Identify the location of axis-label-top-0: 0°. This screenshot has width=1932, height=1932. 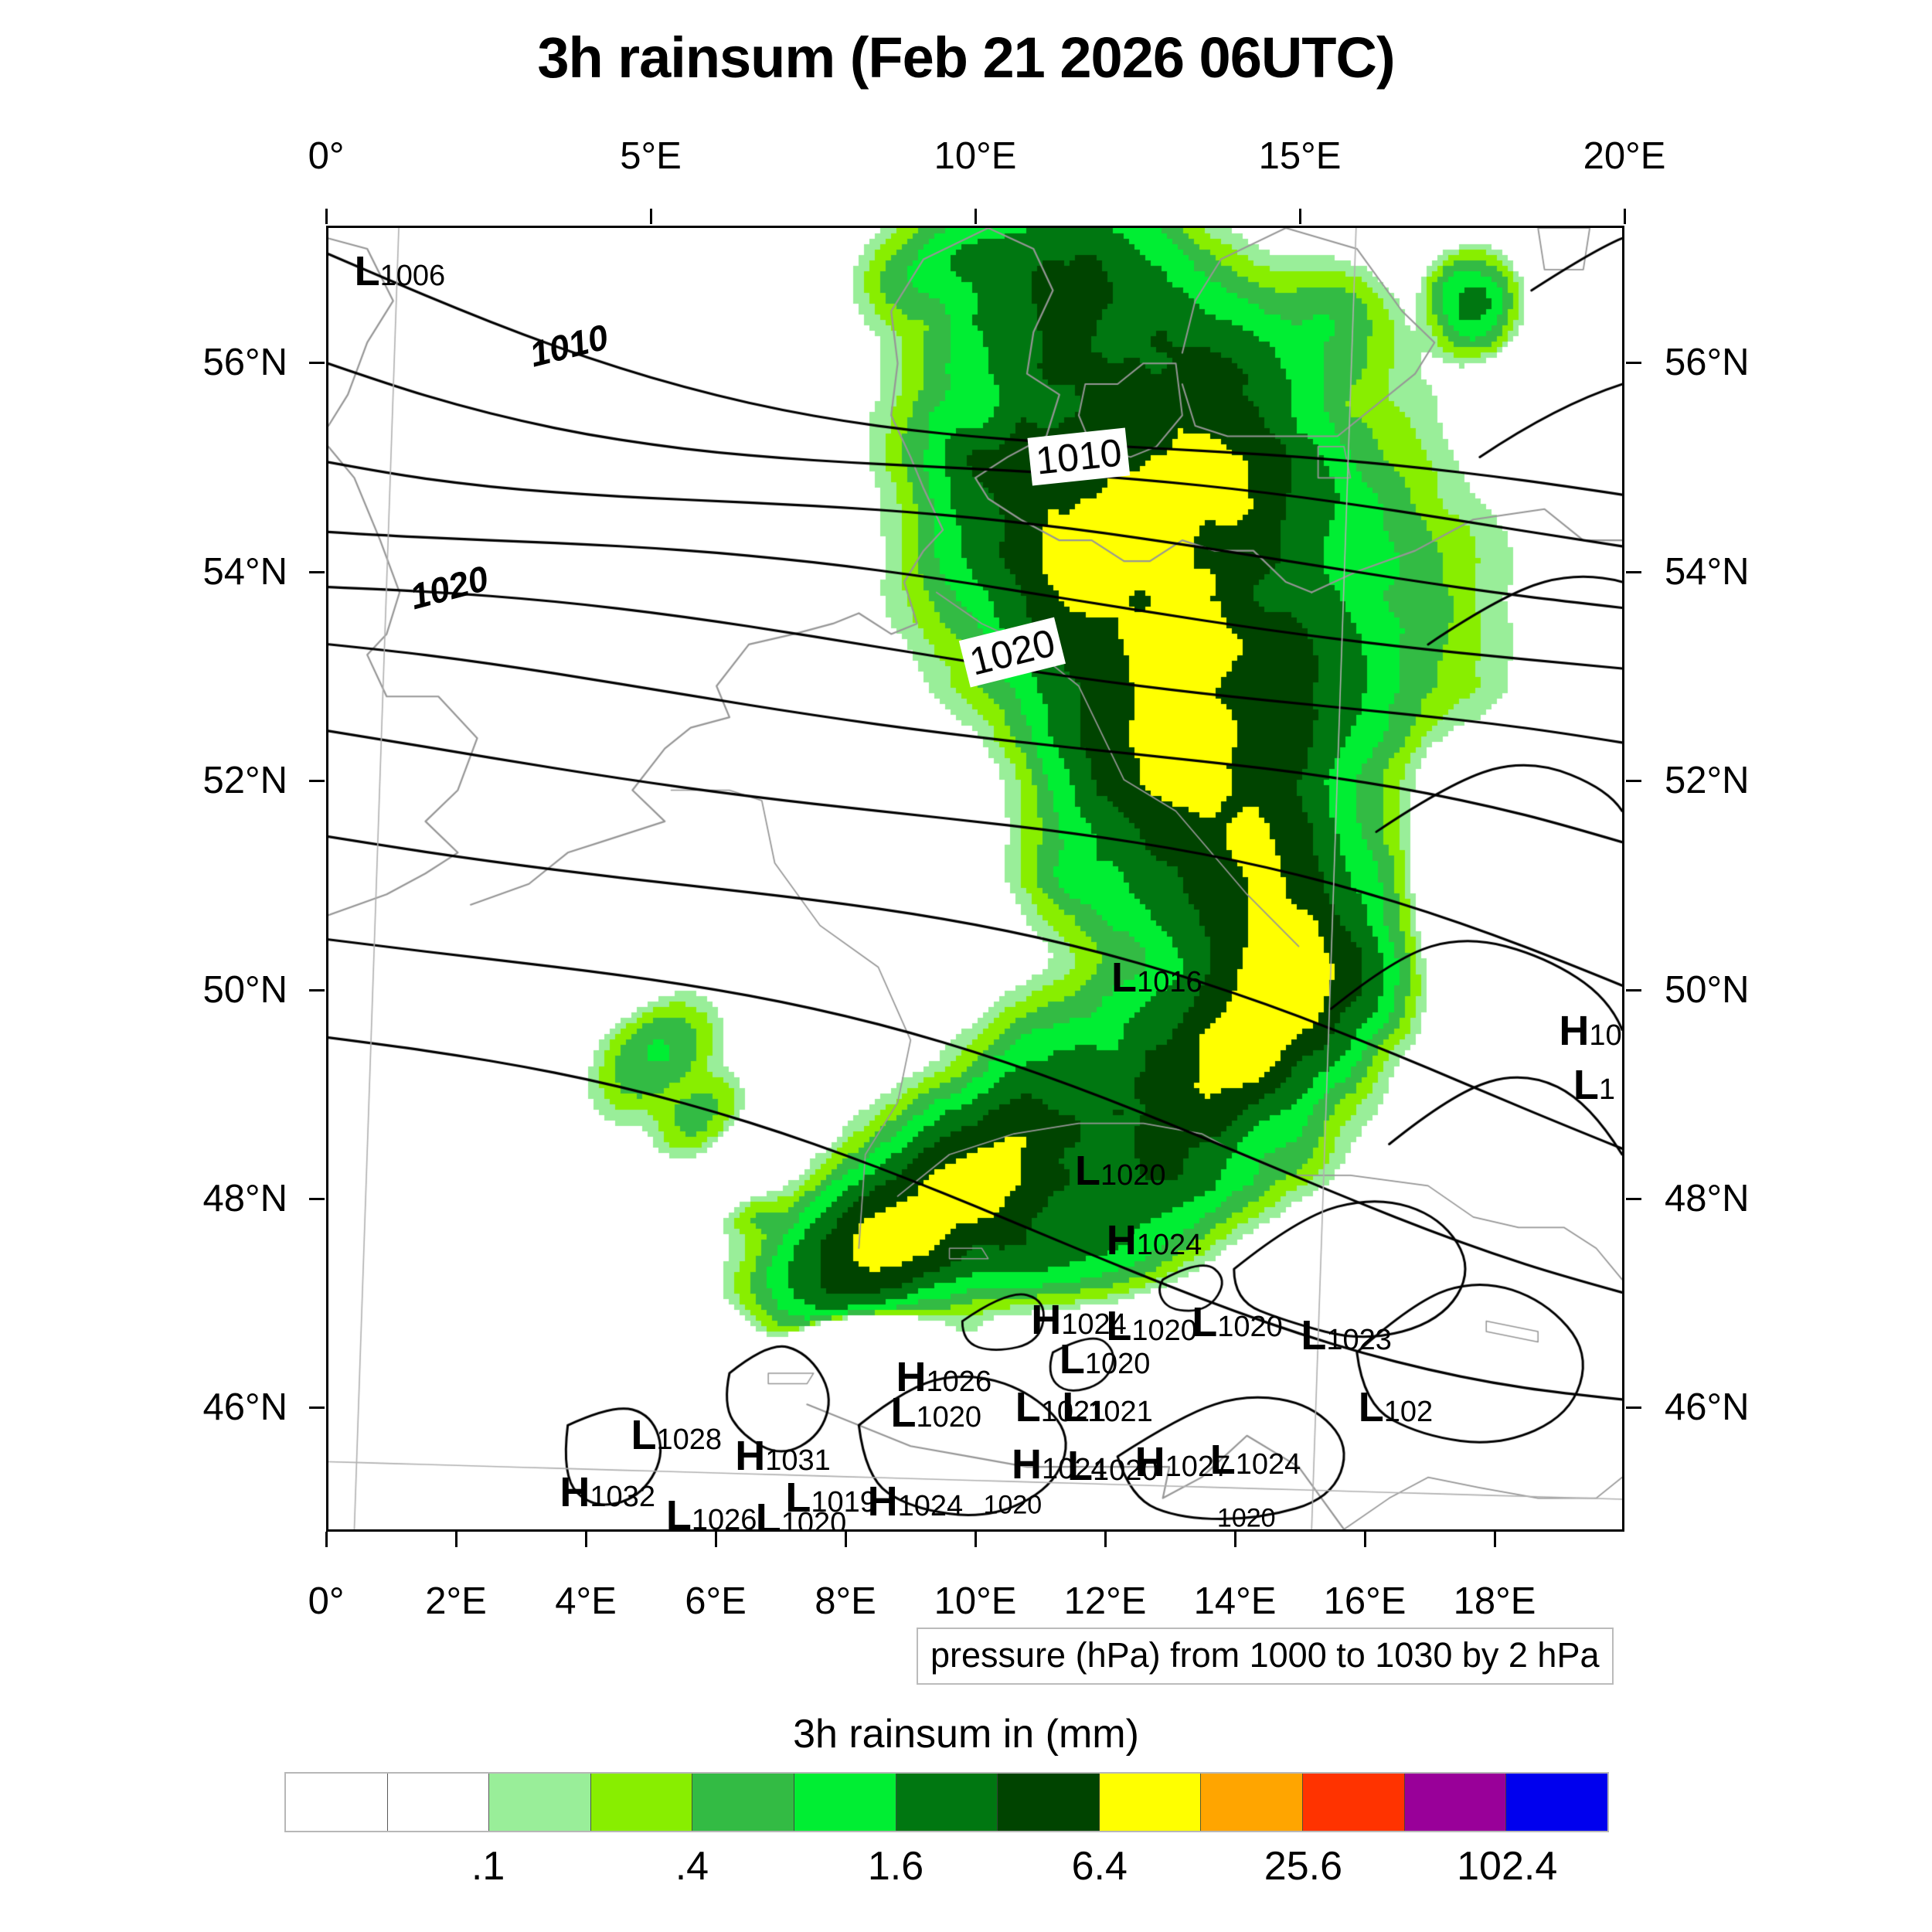
(326, 156).